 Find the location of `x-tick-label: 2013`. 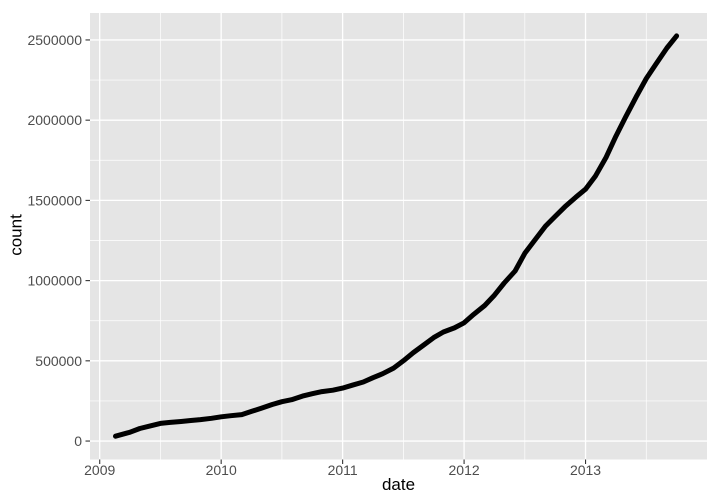

x-tick-label: 2013 is located at coordinates (585, 470).